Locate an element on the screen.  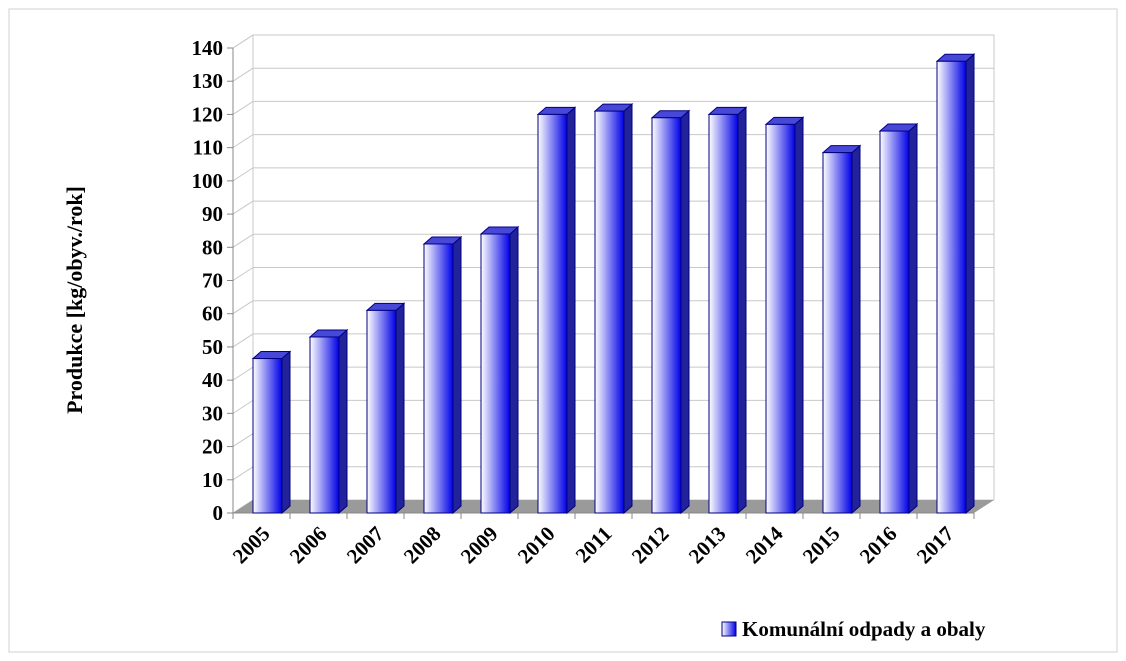
y-tick-label: 60 is located at coordinates (212, 314).